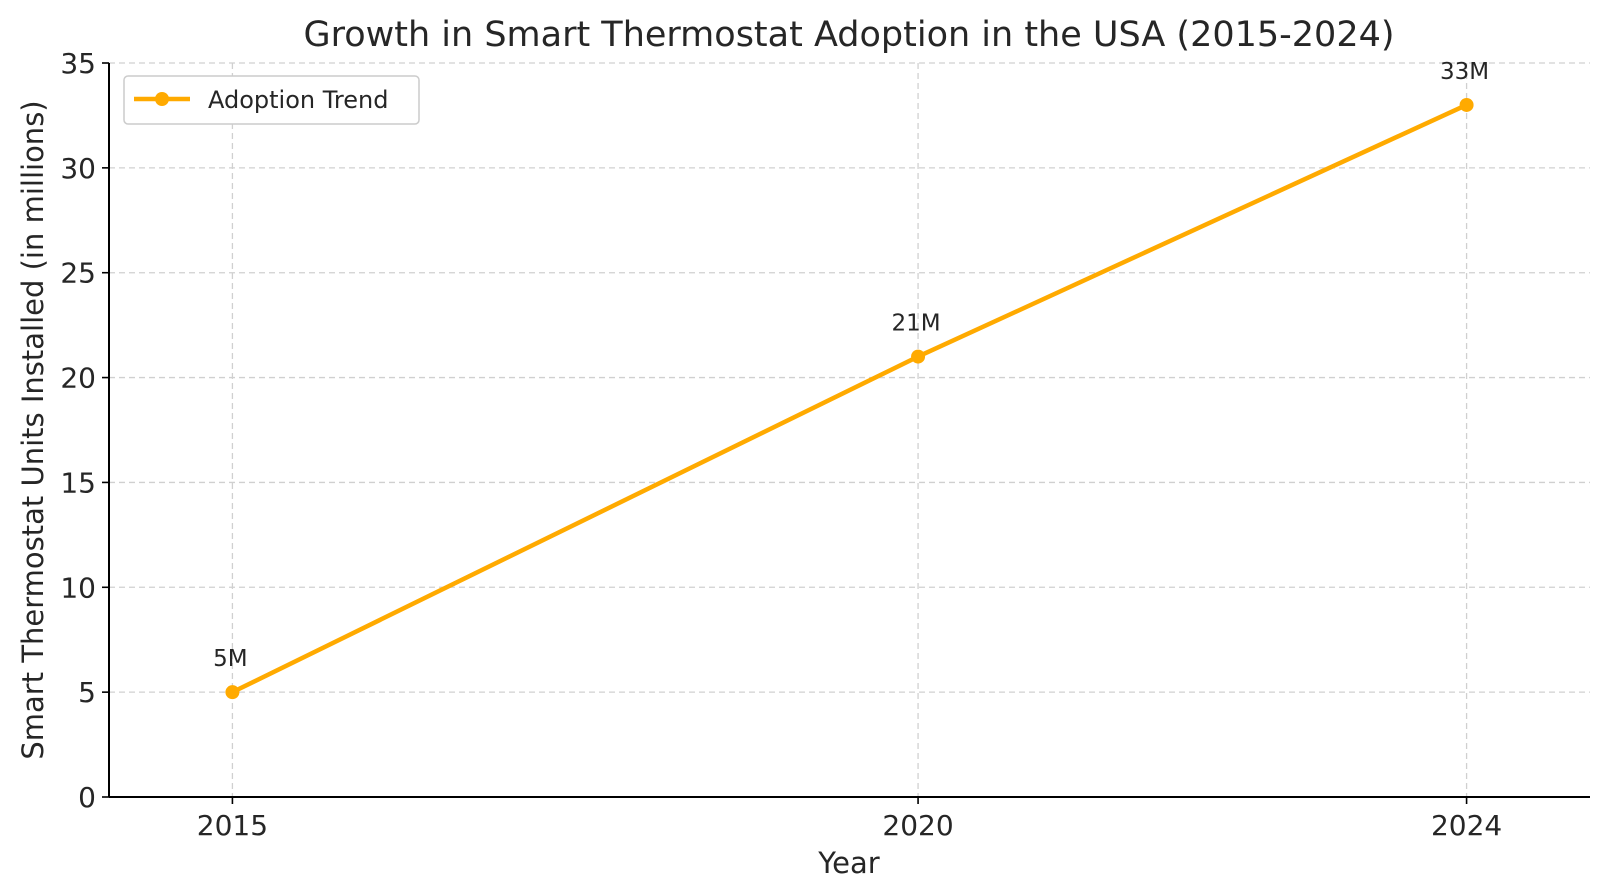 The image size is (1600, 895). Describe the element at coordinates (230, 659) in the screenshot. I see `data-label: 5M` at that location.